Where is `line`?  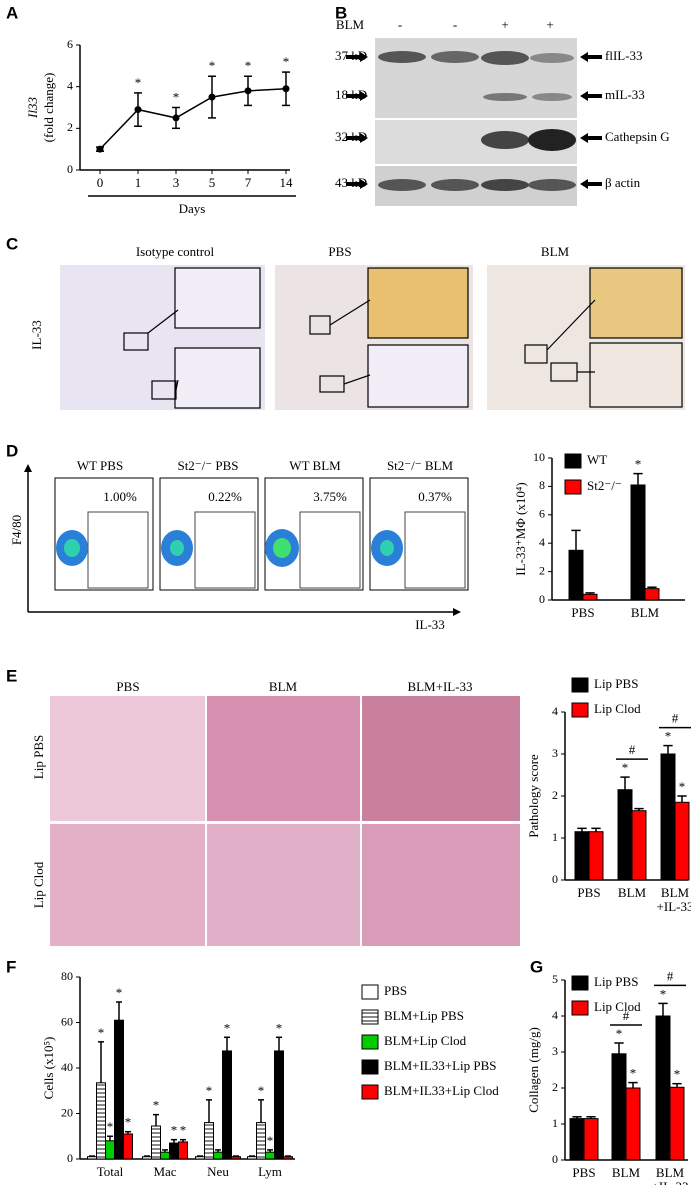 line is located at coordinates (193, 119).